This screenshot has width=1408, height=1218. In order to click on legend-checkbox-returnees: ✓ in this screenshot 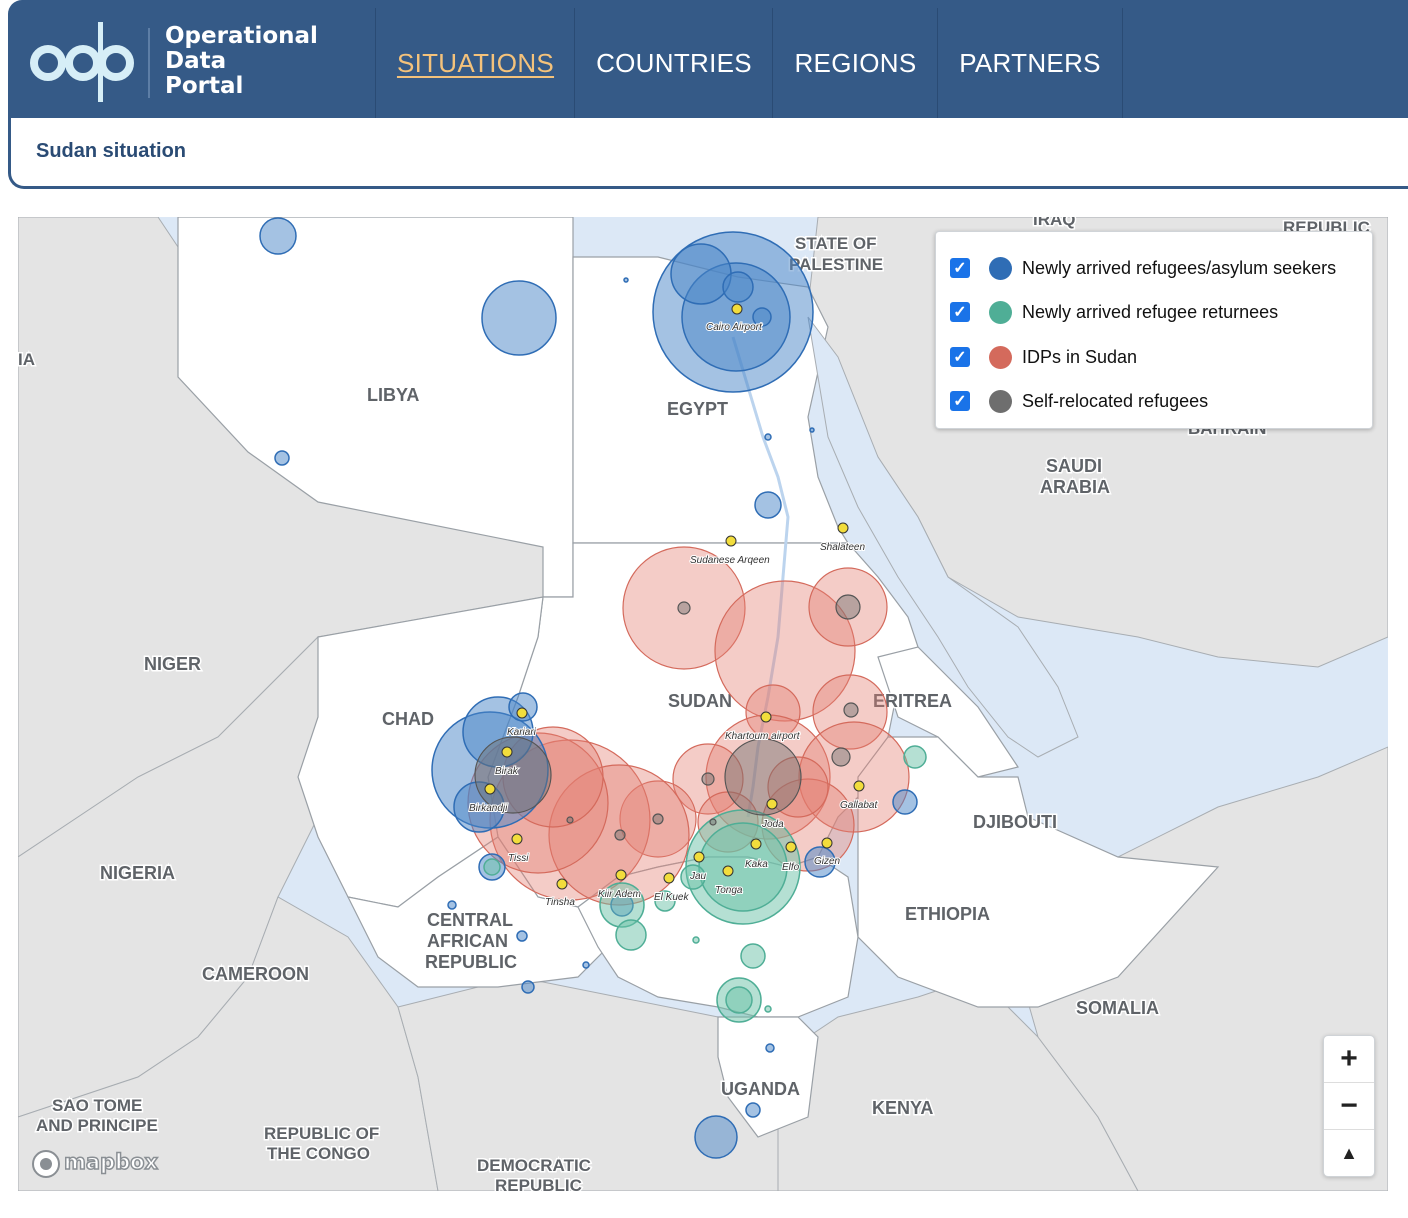, I will do `click(960, 312)`.